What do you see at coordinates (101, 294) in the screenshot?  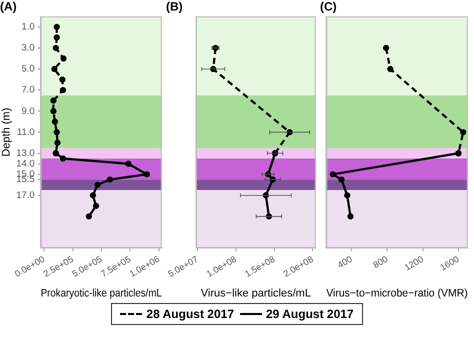 I see `x-axis-title: Prokaryotic-like particles/mL` at bounding box center [101, 294].